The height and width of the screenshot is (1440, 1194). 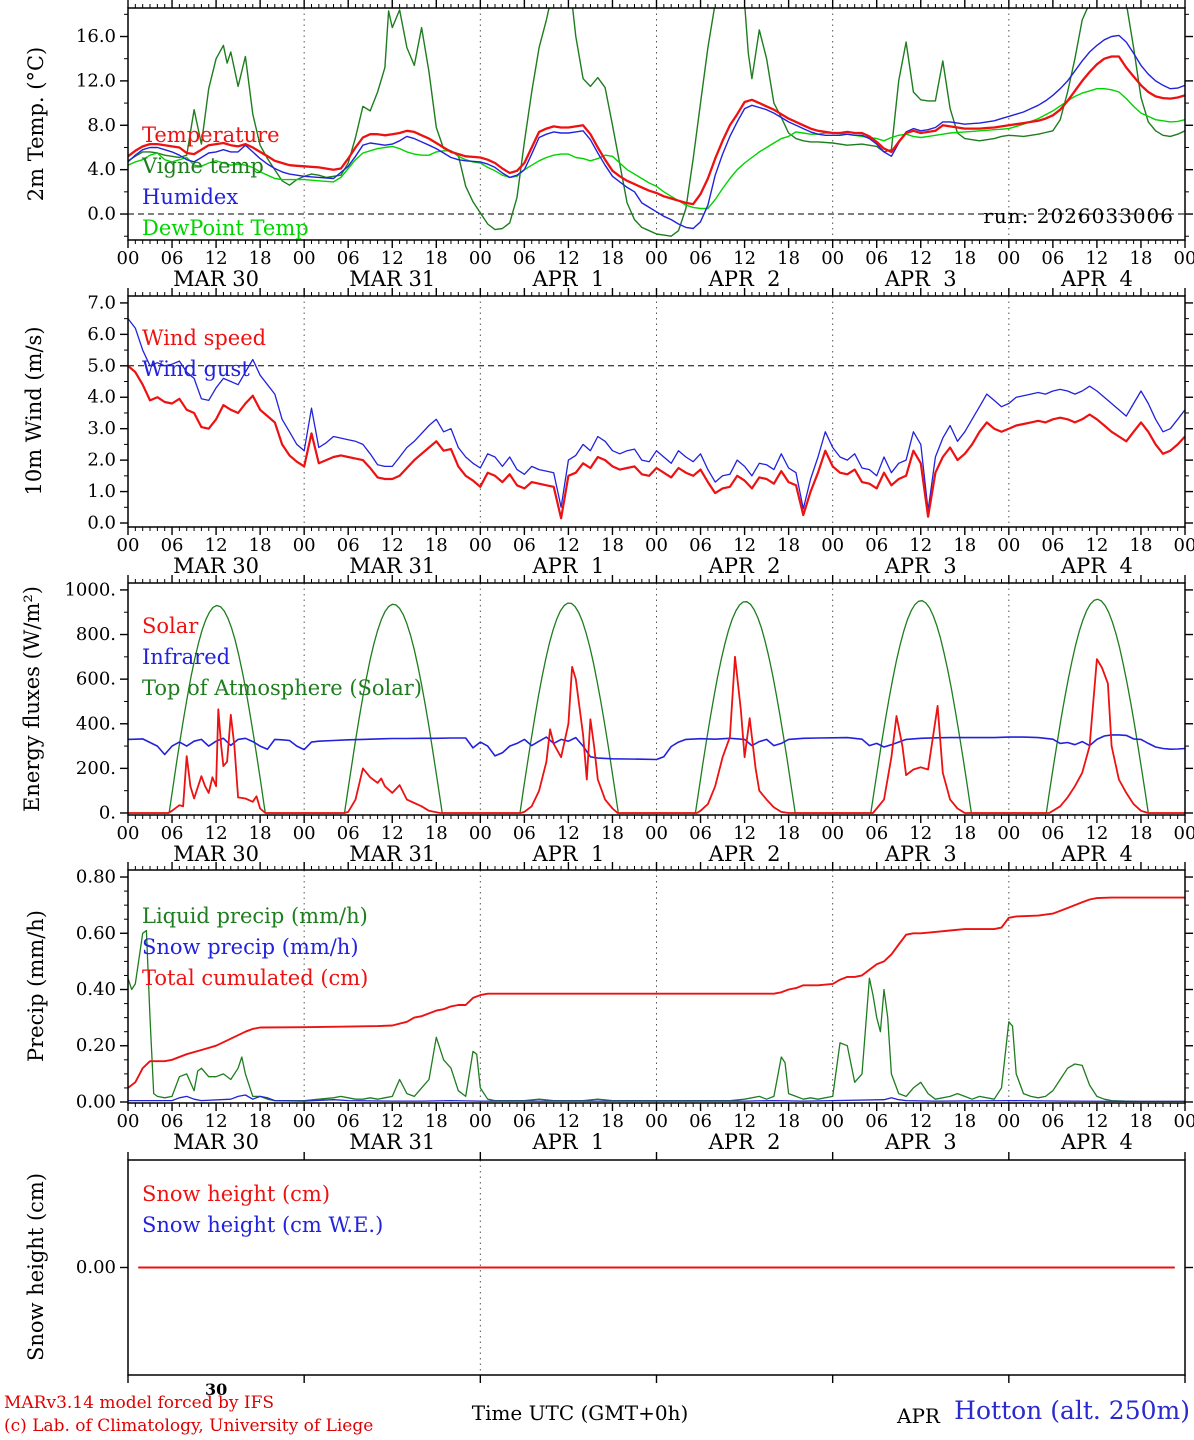 I want to click on y-tick-label: 800., so click(x=96, y=634).